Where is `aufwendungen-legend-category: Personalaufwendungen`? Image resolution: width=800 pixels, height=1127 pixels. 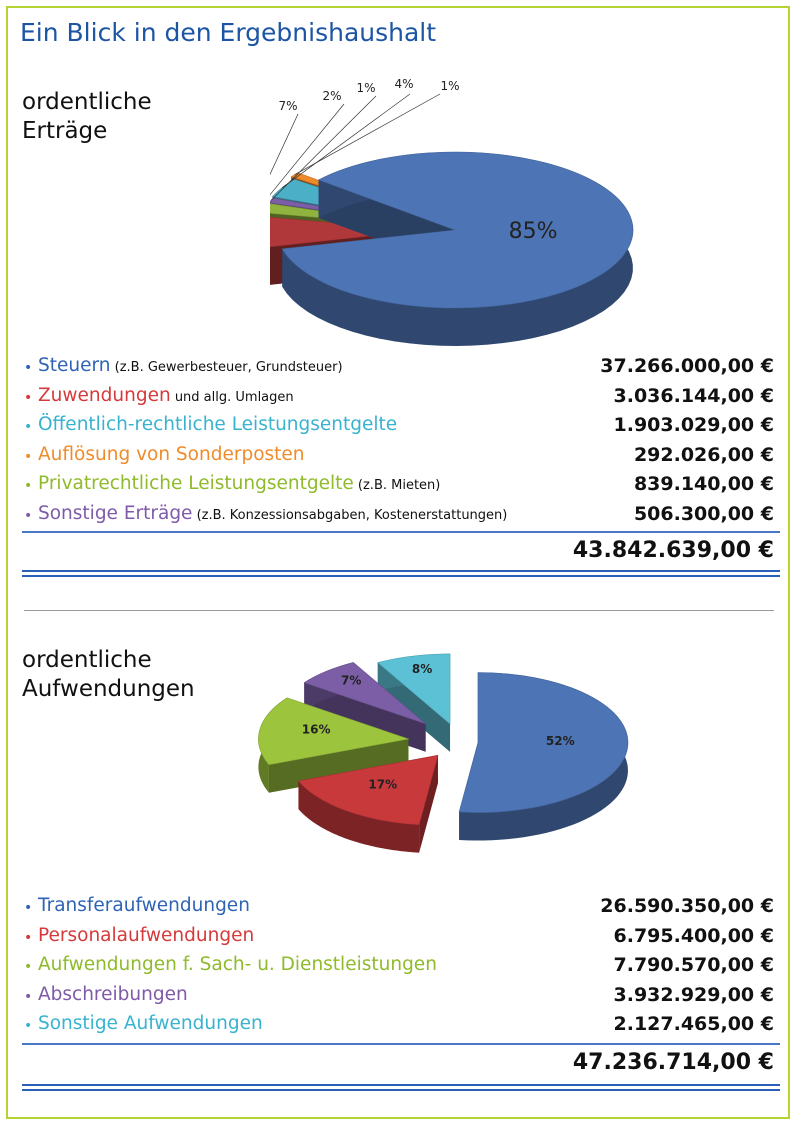 aufwendungen-legend-category: Personalaufwendungen is located at coordinates (146, 935).